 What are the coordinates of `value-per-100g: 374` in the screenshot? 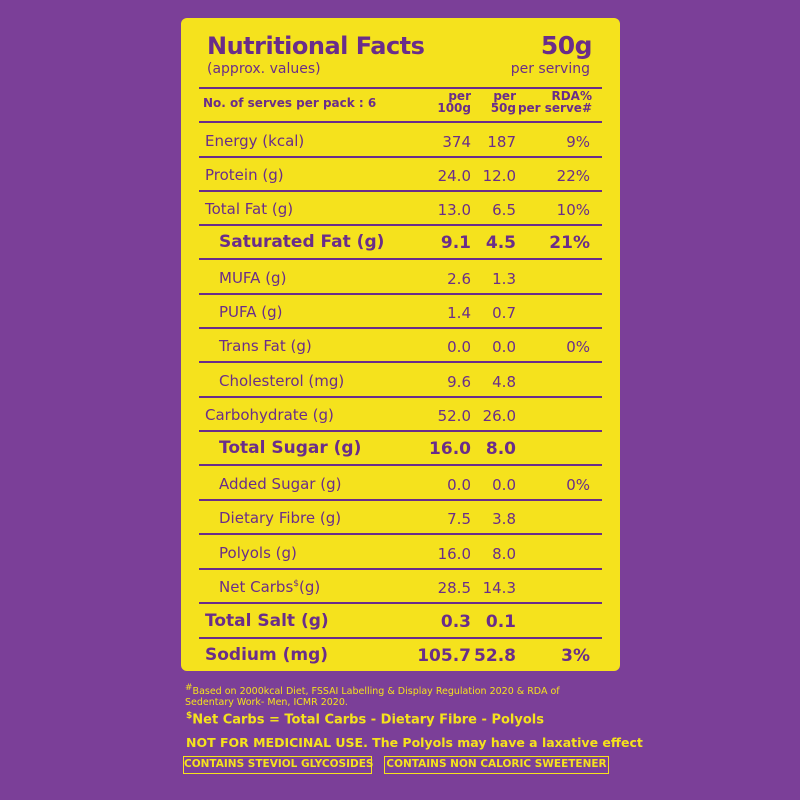 It's located at (456, 142).